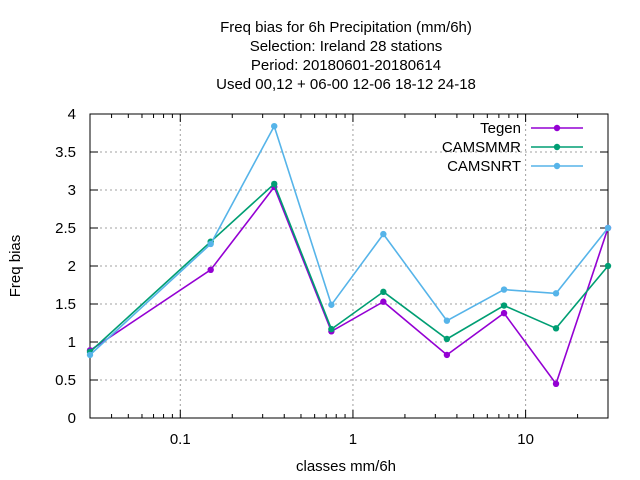  I want to click on title-line-3: Period: 20180601-20180614, so click(346, 65).